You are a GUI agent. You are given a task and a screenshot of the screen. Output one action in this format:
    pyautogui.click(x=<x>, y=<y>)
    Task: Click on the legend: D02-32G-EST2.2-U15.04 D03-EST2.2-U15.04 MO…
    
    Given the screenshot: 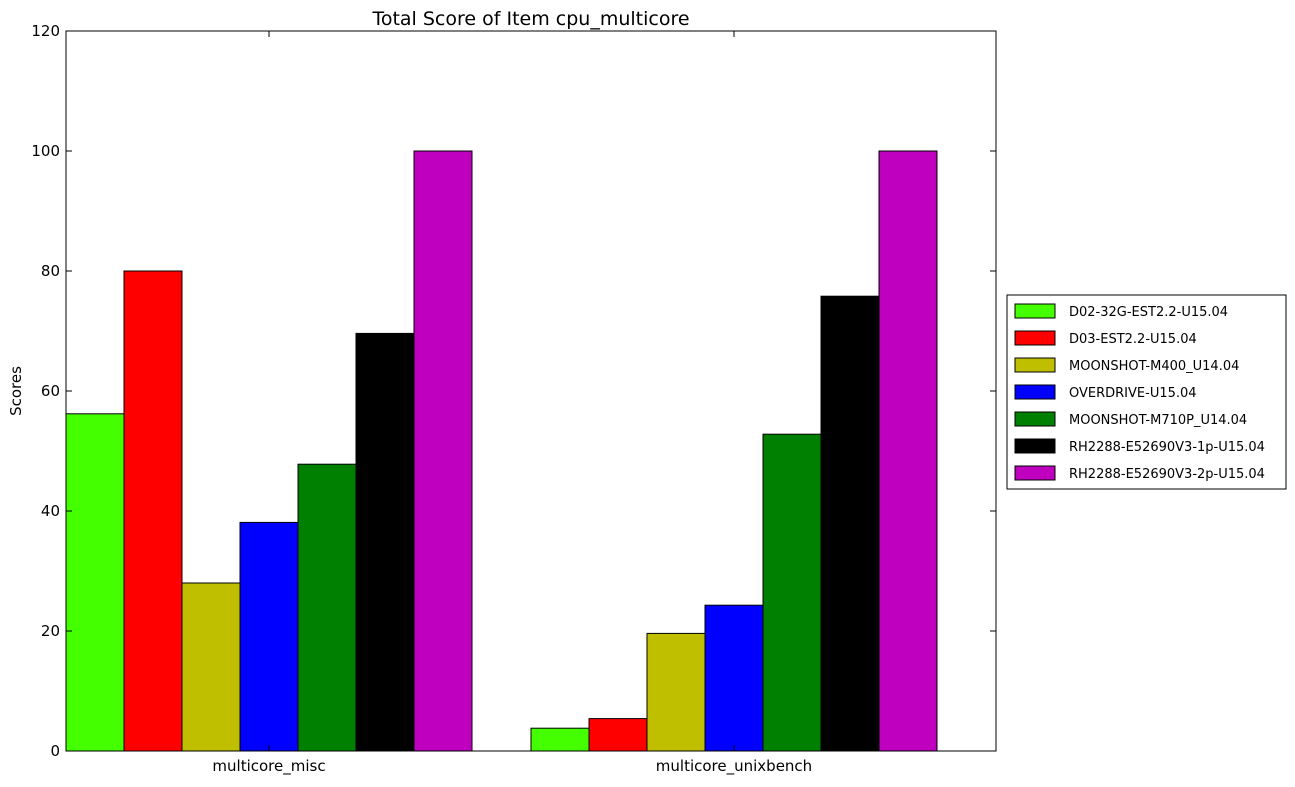 What is the action you would take?
    pyautogui.click(x=1146, y=392)
    